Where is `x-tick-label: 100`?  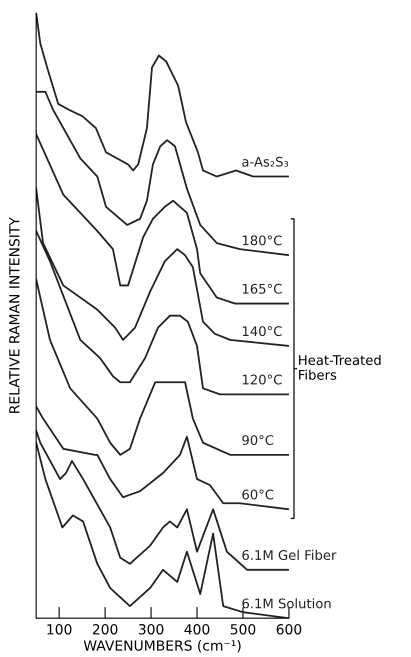 x-tick-label: 100 is located at coordinates (59, 629).